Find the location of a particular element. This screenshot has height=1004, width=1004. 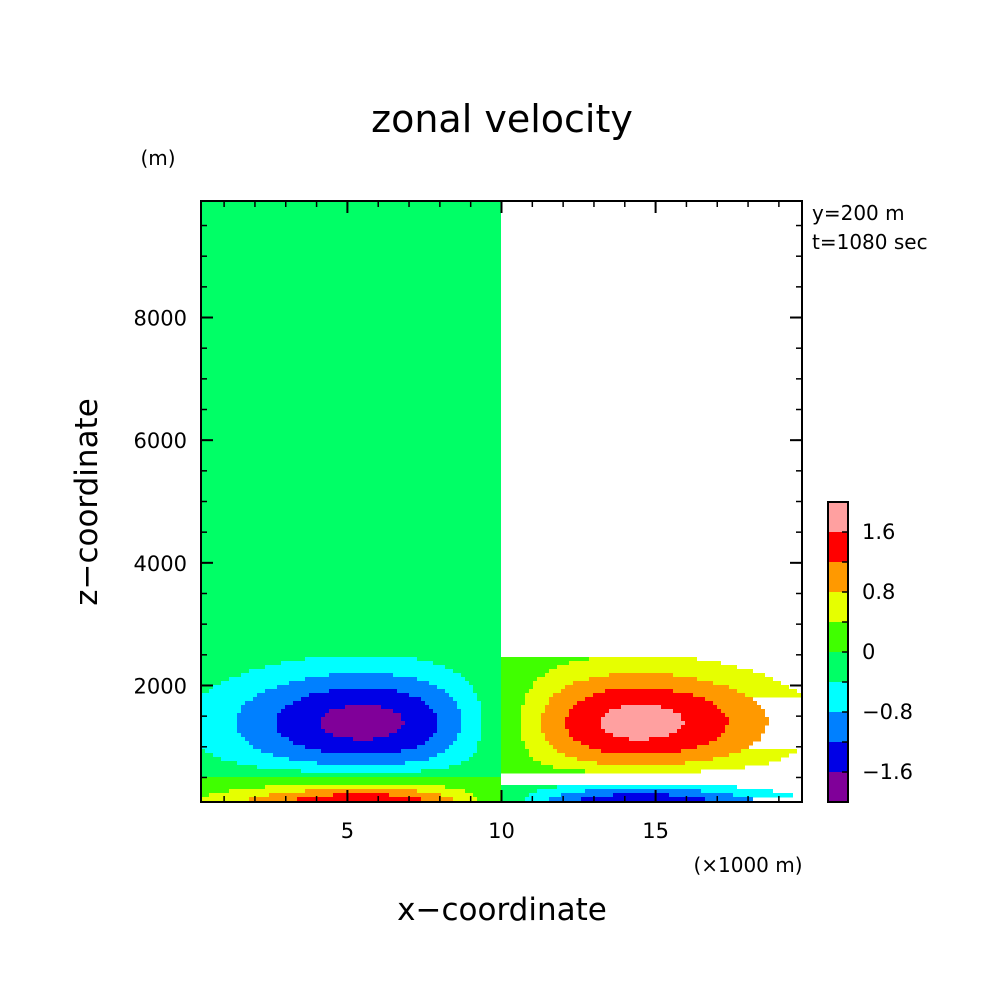

chart-title: zonal velocity is located at coordinates (502, 119).